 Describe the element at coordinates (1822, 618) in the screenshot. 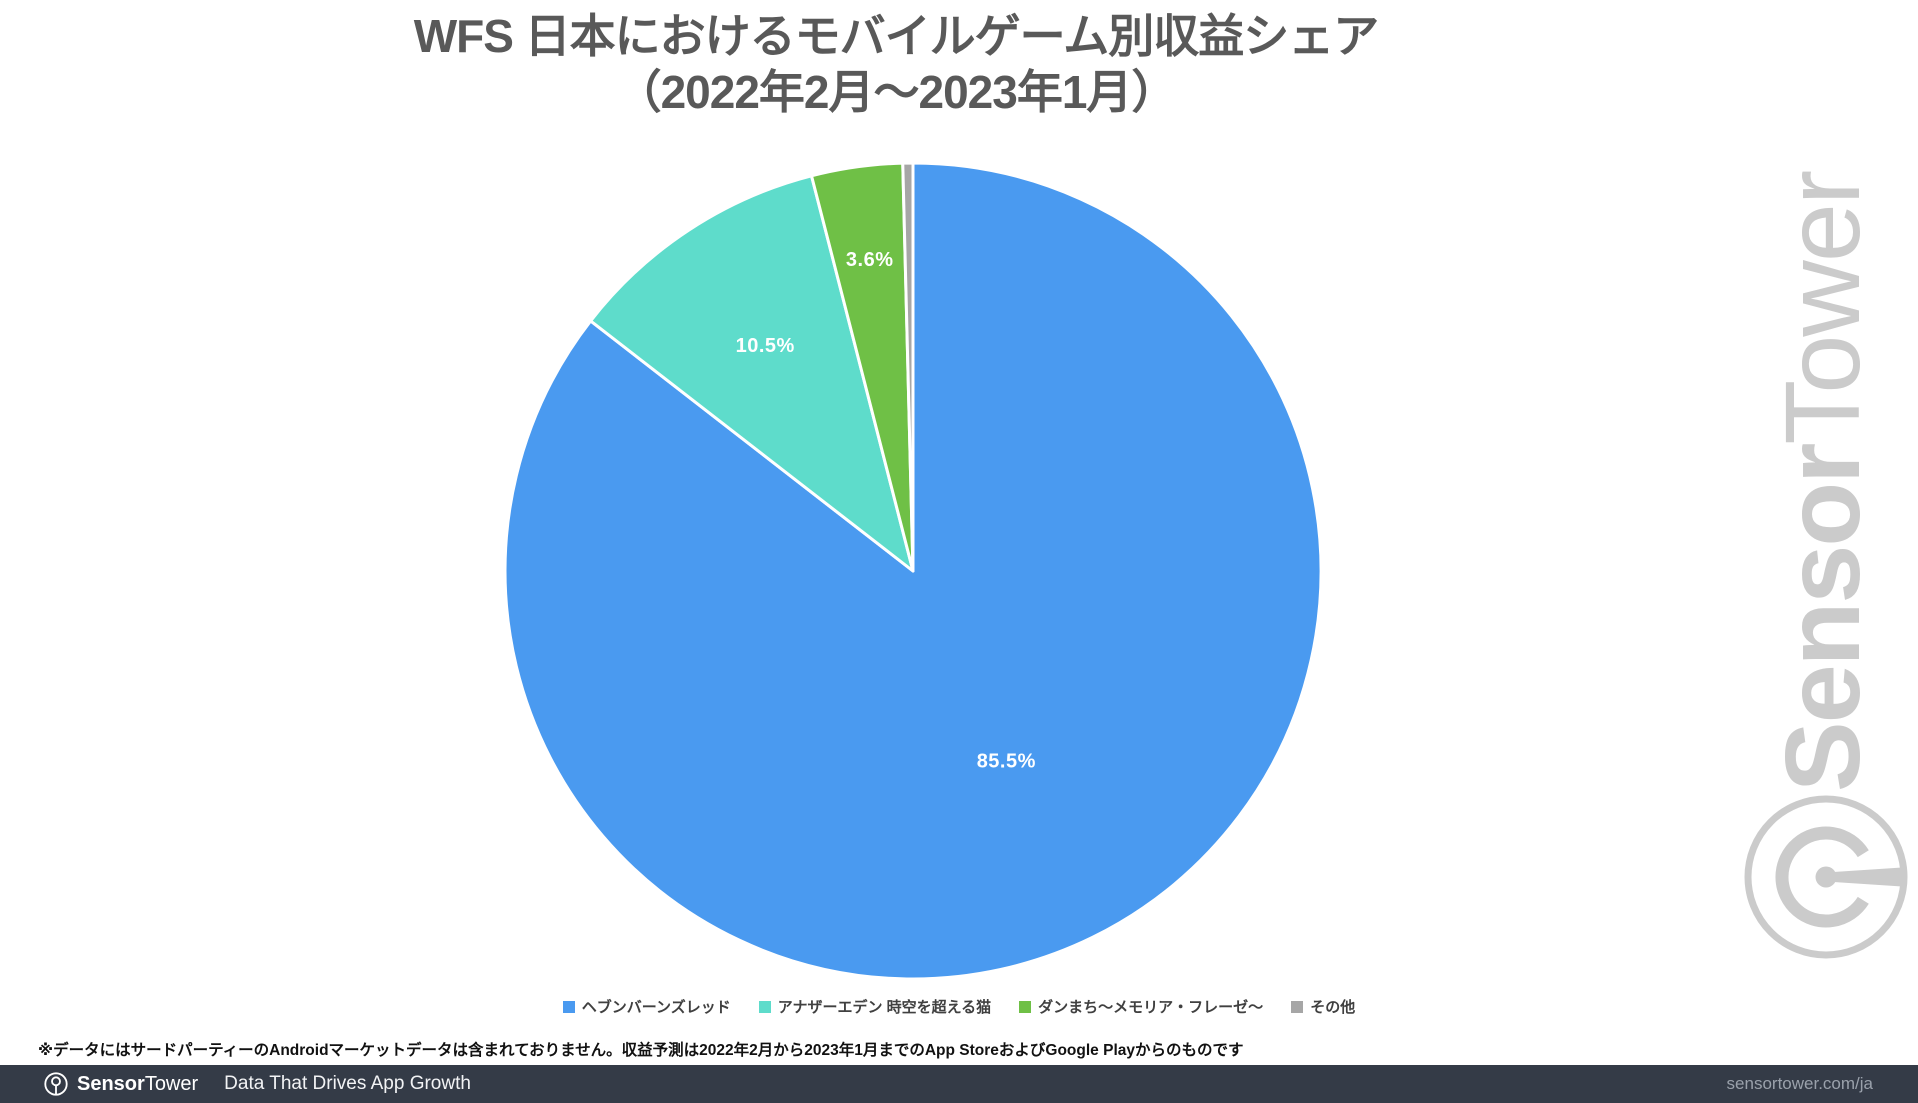

I see `watermark-brand-bold: Sensor` at that location.